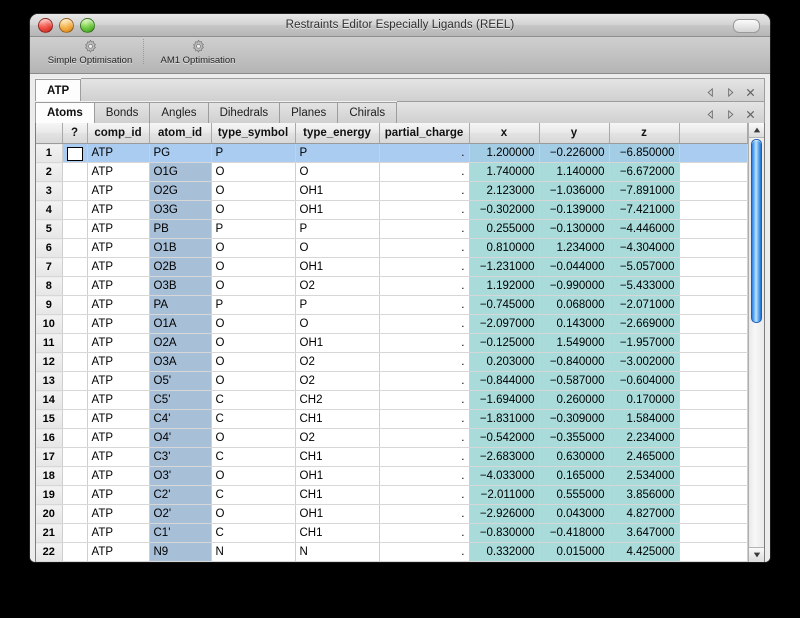 This screenshot has height=618, width=800. I want to click on z-cell: −4.446000, so click(644, 229).